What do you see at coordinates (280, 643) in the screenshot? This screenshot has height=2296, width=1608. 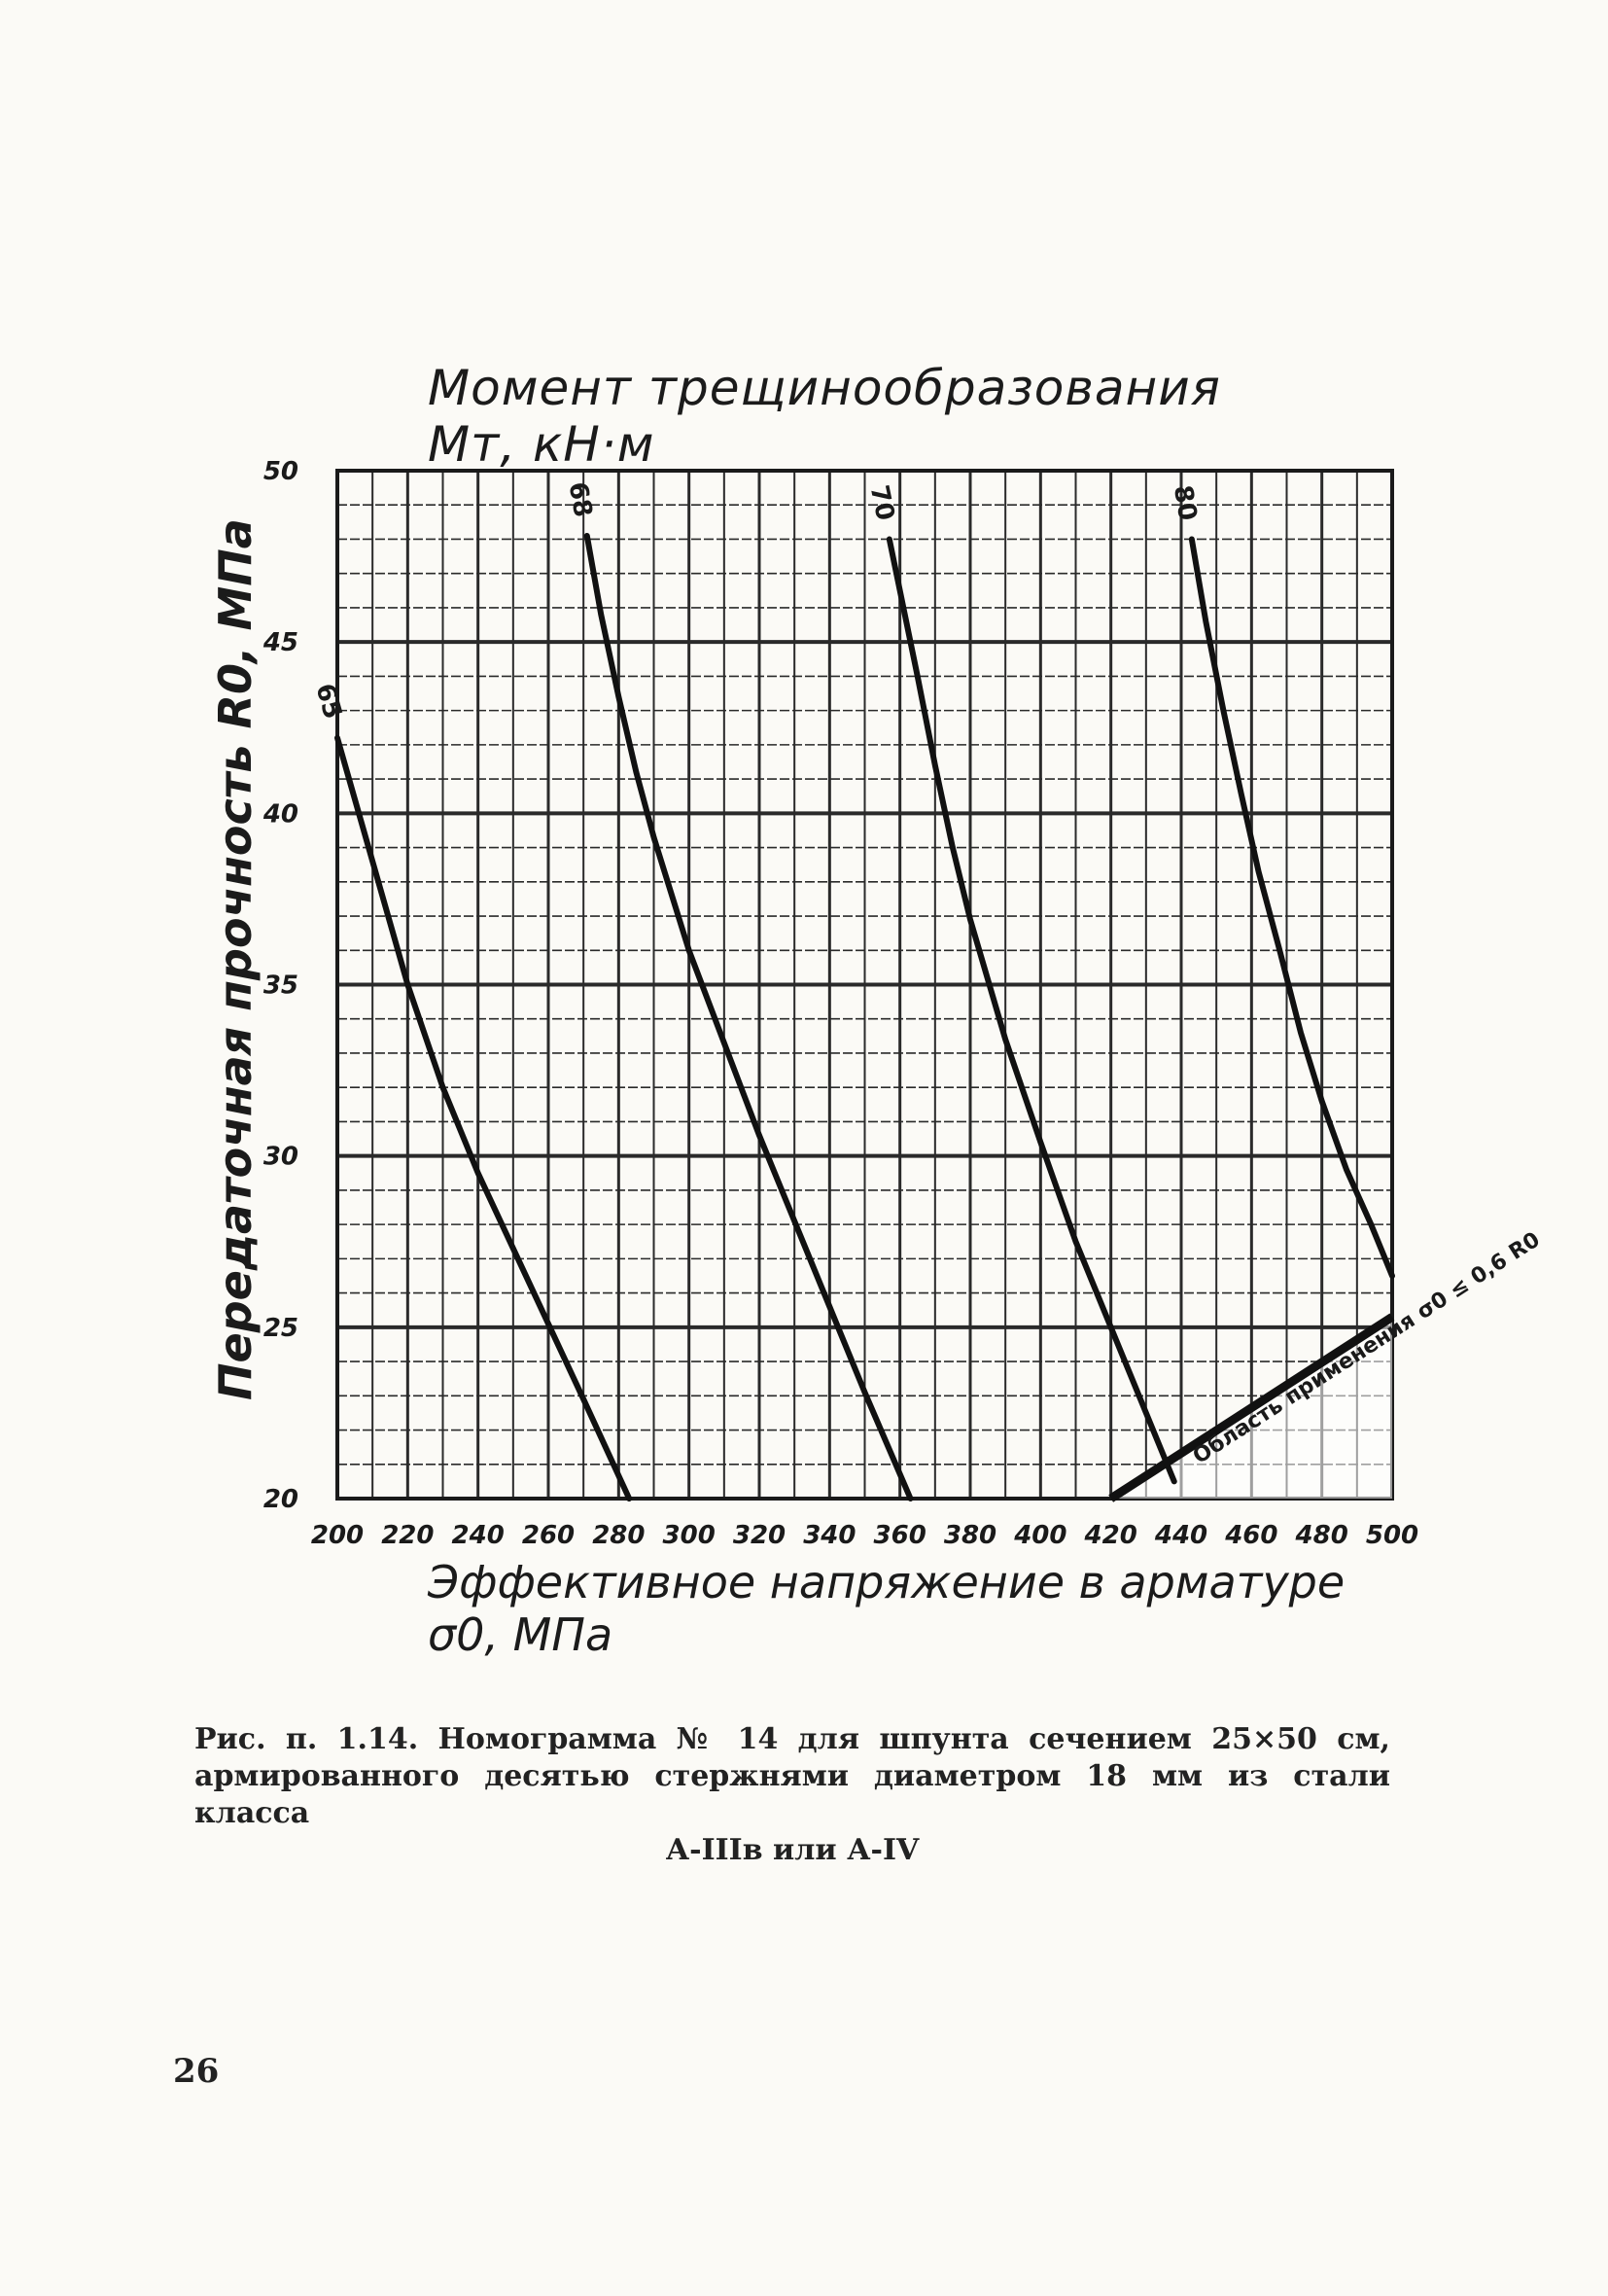 I see `y-tick-label: 45` at bounding box center [280, 643].